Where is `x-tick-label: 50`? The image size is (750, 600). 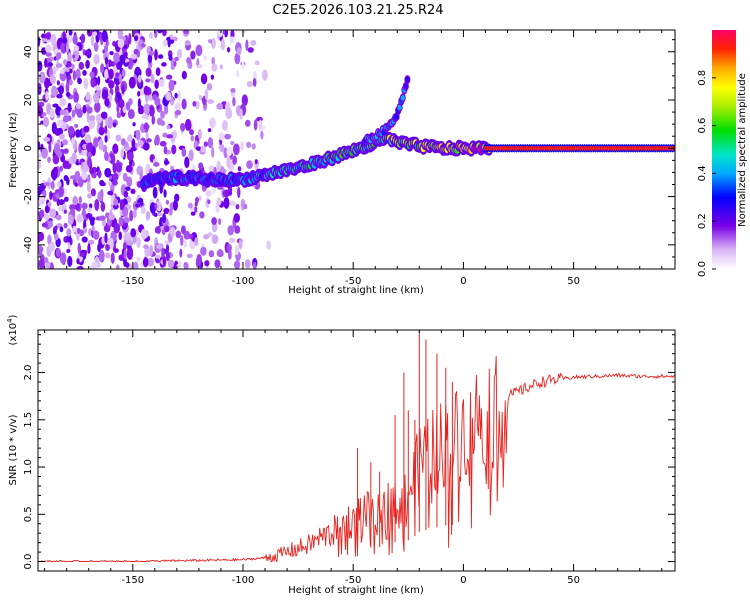
x-tick-label: 50 is located at coordinates (573, 580).